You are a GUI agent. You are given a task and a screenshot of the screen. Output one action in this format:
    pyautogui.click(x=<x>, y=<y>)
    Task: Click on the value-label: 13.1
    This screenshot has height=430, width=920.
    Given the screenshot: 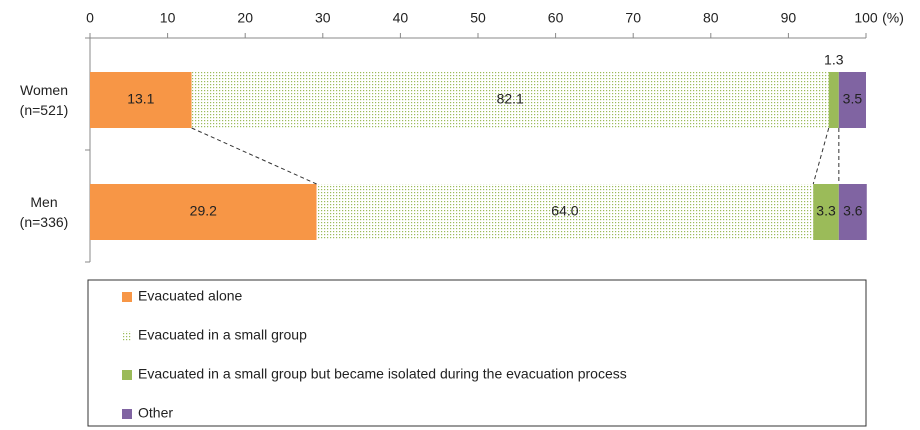 What is the action you would take?
    pyautogui.click(x=140, y=99)
    